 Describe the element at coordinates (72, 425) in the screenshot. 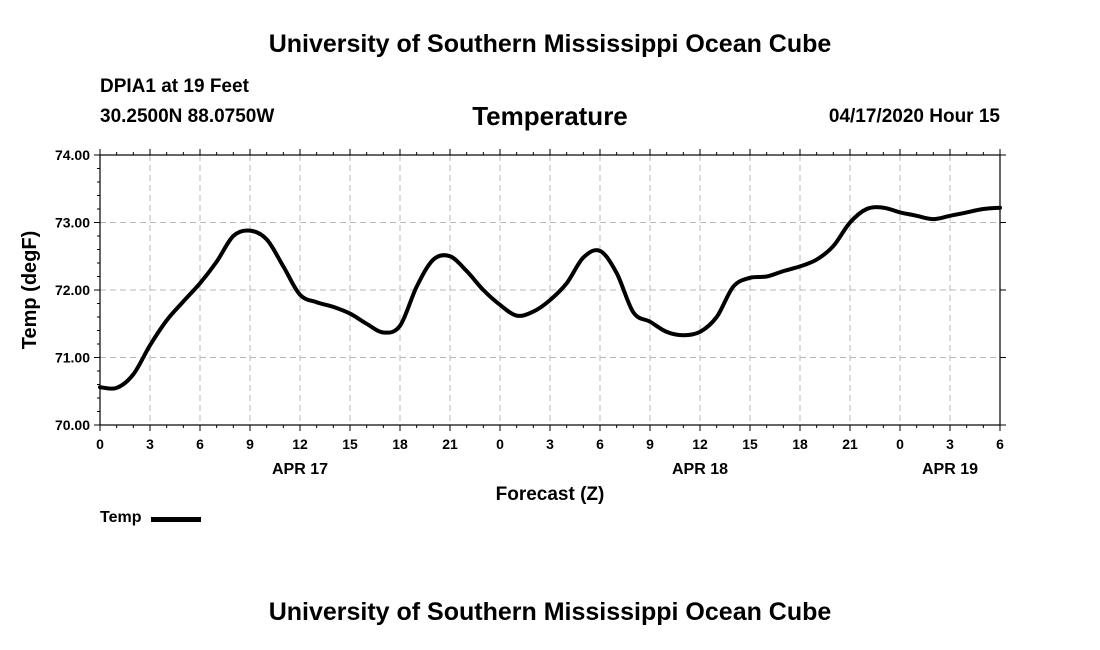

I see `y-tick-label: 70.00` at that location.